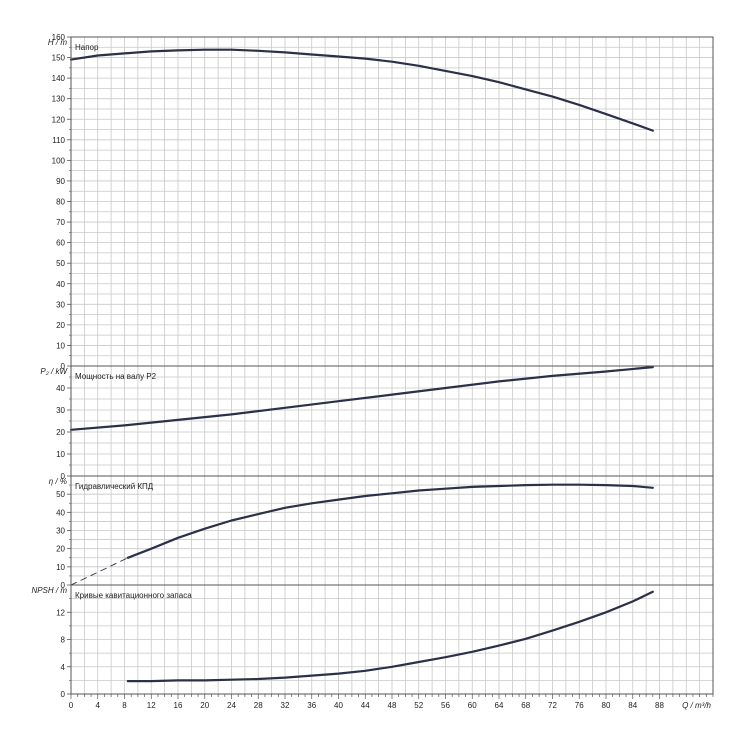 Image resolution: width=750 pixels, height=750 pixels. I want to click on y-tick-label: 70, so click(60, 222).